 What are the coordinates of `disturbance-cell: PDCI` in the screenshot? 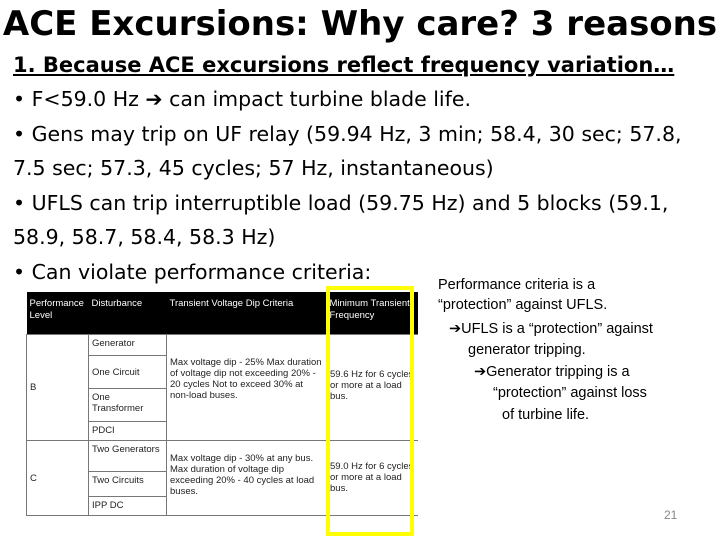 It's located at (127, 431).